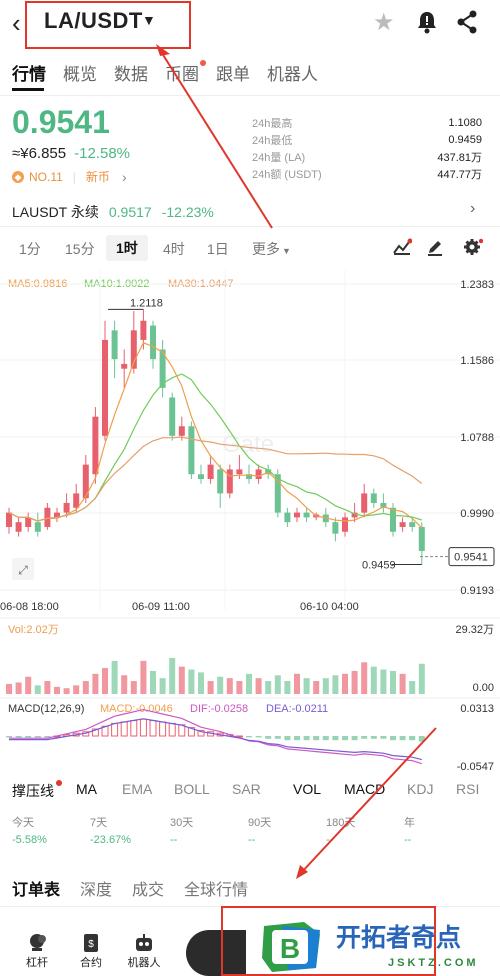 The image size is (500, 976). Describe the element at coordinates (18, 176) in the screenshot. I see `rank-icon: ◆` at that location.